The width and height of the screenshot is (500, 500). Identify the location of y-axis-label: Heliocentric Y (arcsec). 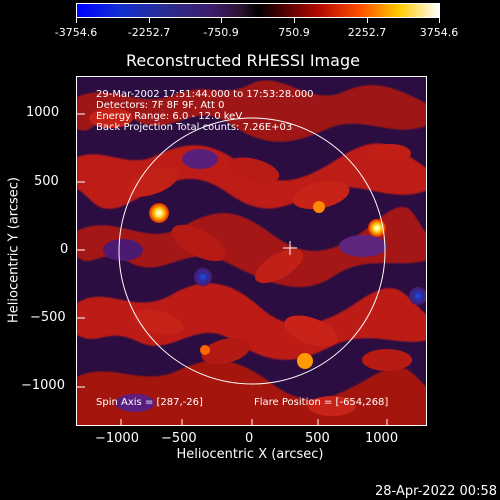
(14, 250).